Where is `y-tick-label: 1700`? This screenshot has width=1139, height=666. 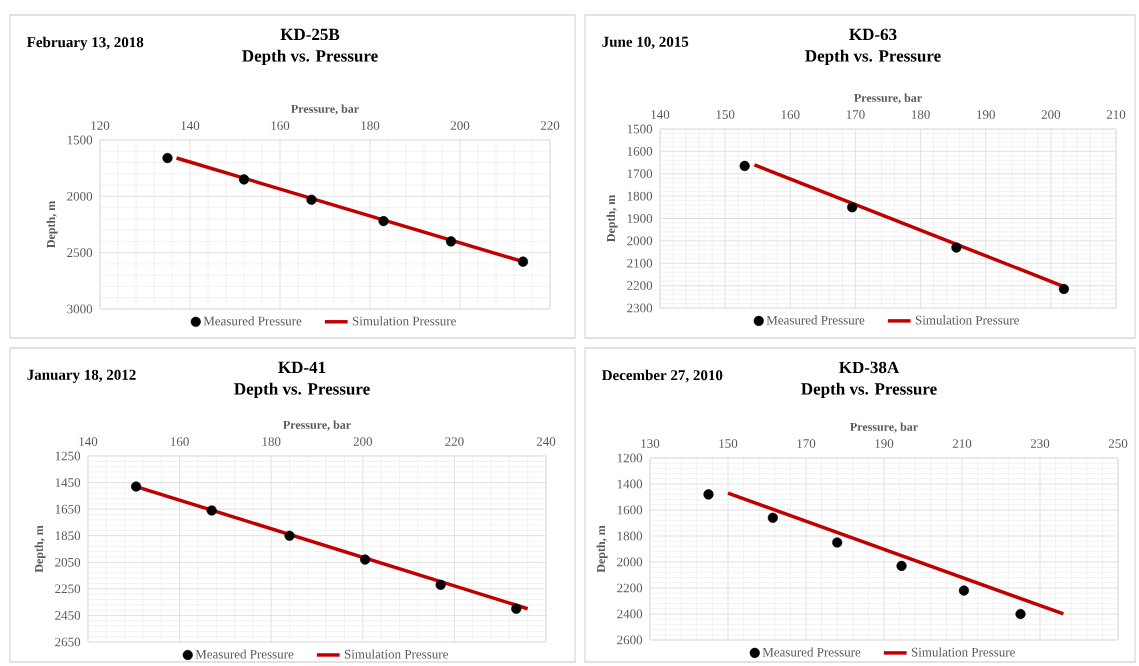 y-tick-label: 1700 is located at coordinates (640, 174).